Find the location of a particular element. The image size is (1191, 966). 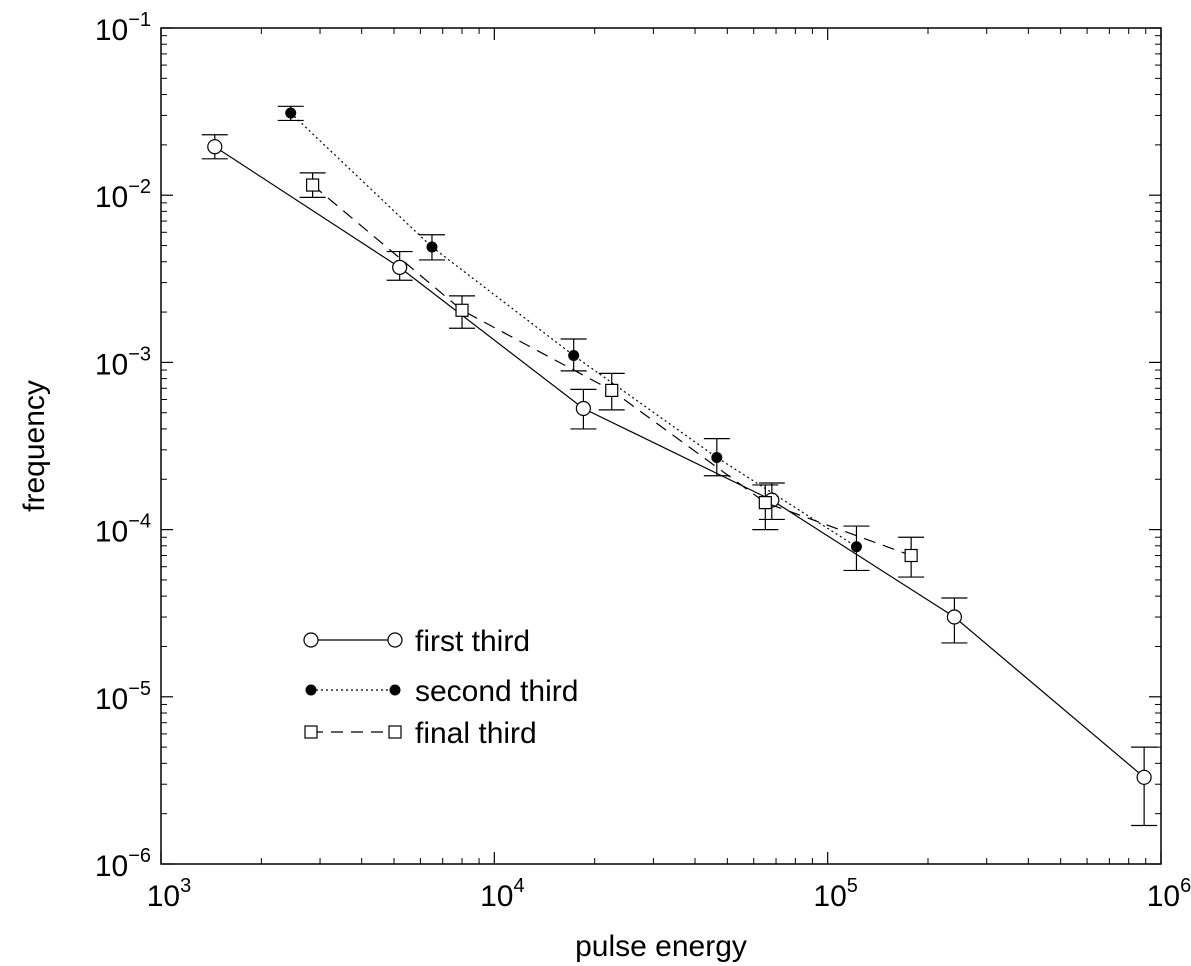

y-tick-label: 10⁻⁶ is located at coordinates (123, 864).